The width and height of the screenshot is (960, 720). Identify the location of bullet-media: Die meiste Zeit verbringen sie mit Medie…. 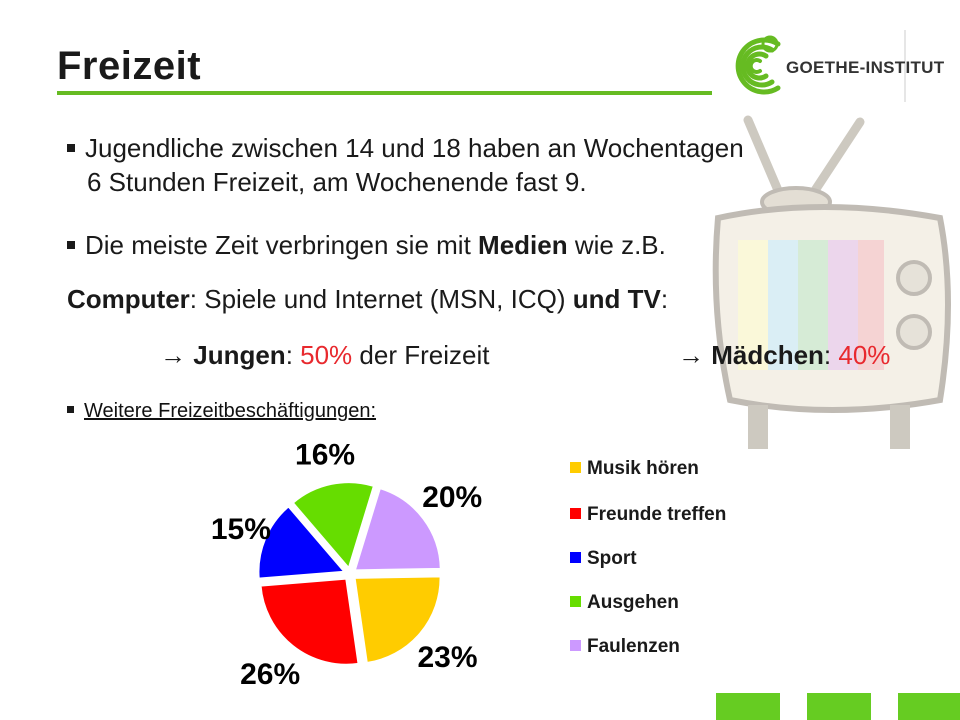
(366, 245).